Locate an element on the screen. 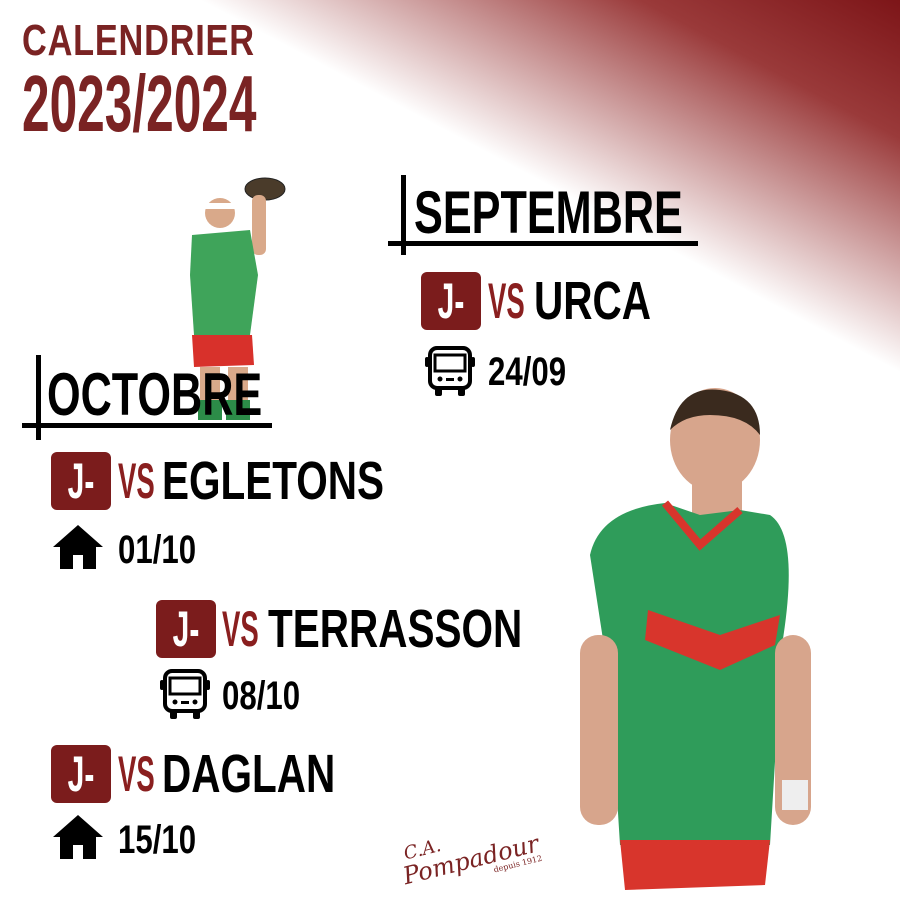 This screenshot has height=900, width=900. match-date: 08/10 is located at coordinates (261, 696).